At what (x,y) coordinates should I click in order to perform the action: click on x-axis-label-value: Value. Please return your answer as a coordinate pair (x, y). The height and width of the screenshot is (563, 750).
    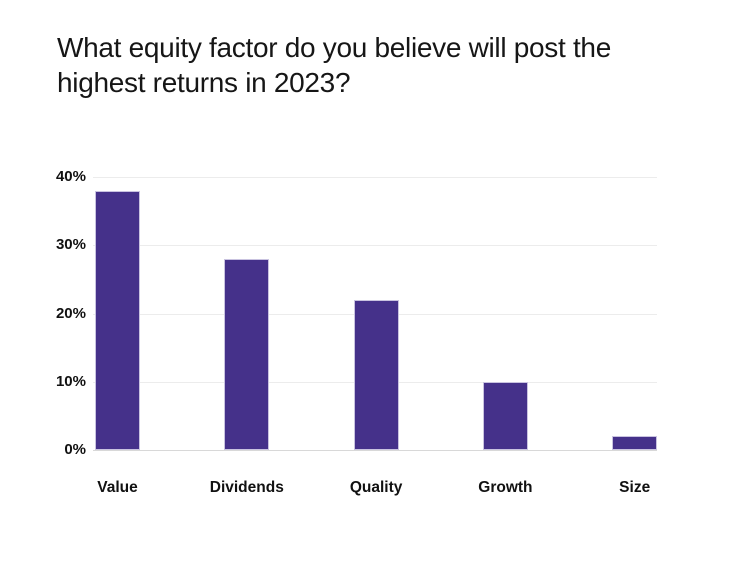
    Looking at the image, I should click on (117, 487).